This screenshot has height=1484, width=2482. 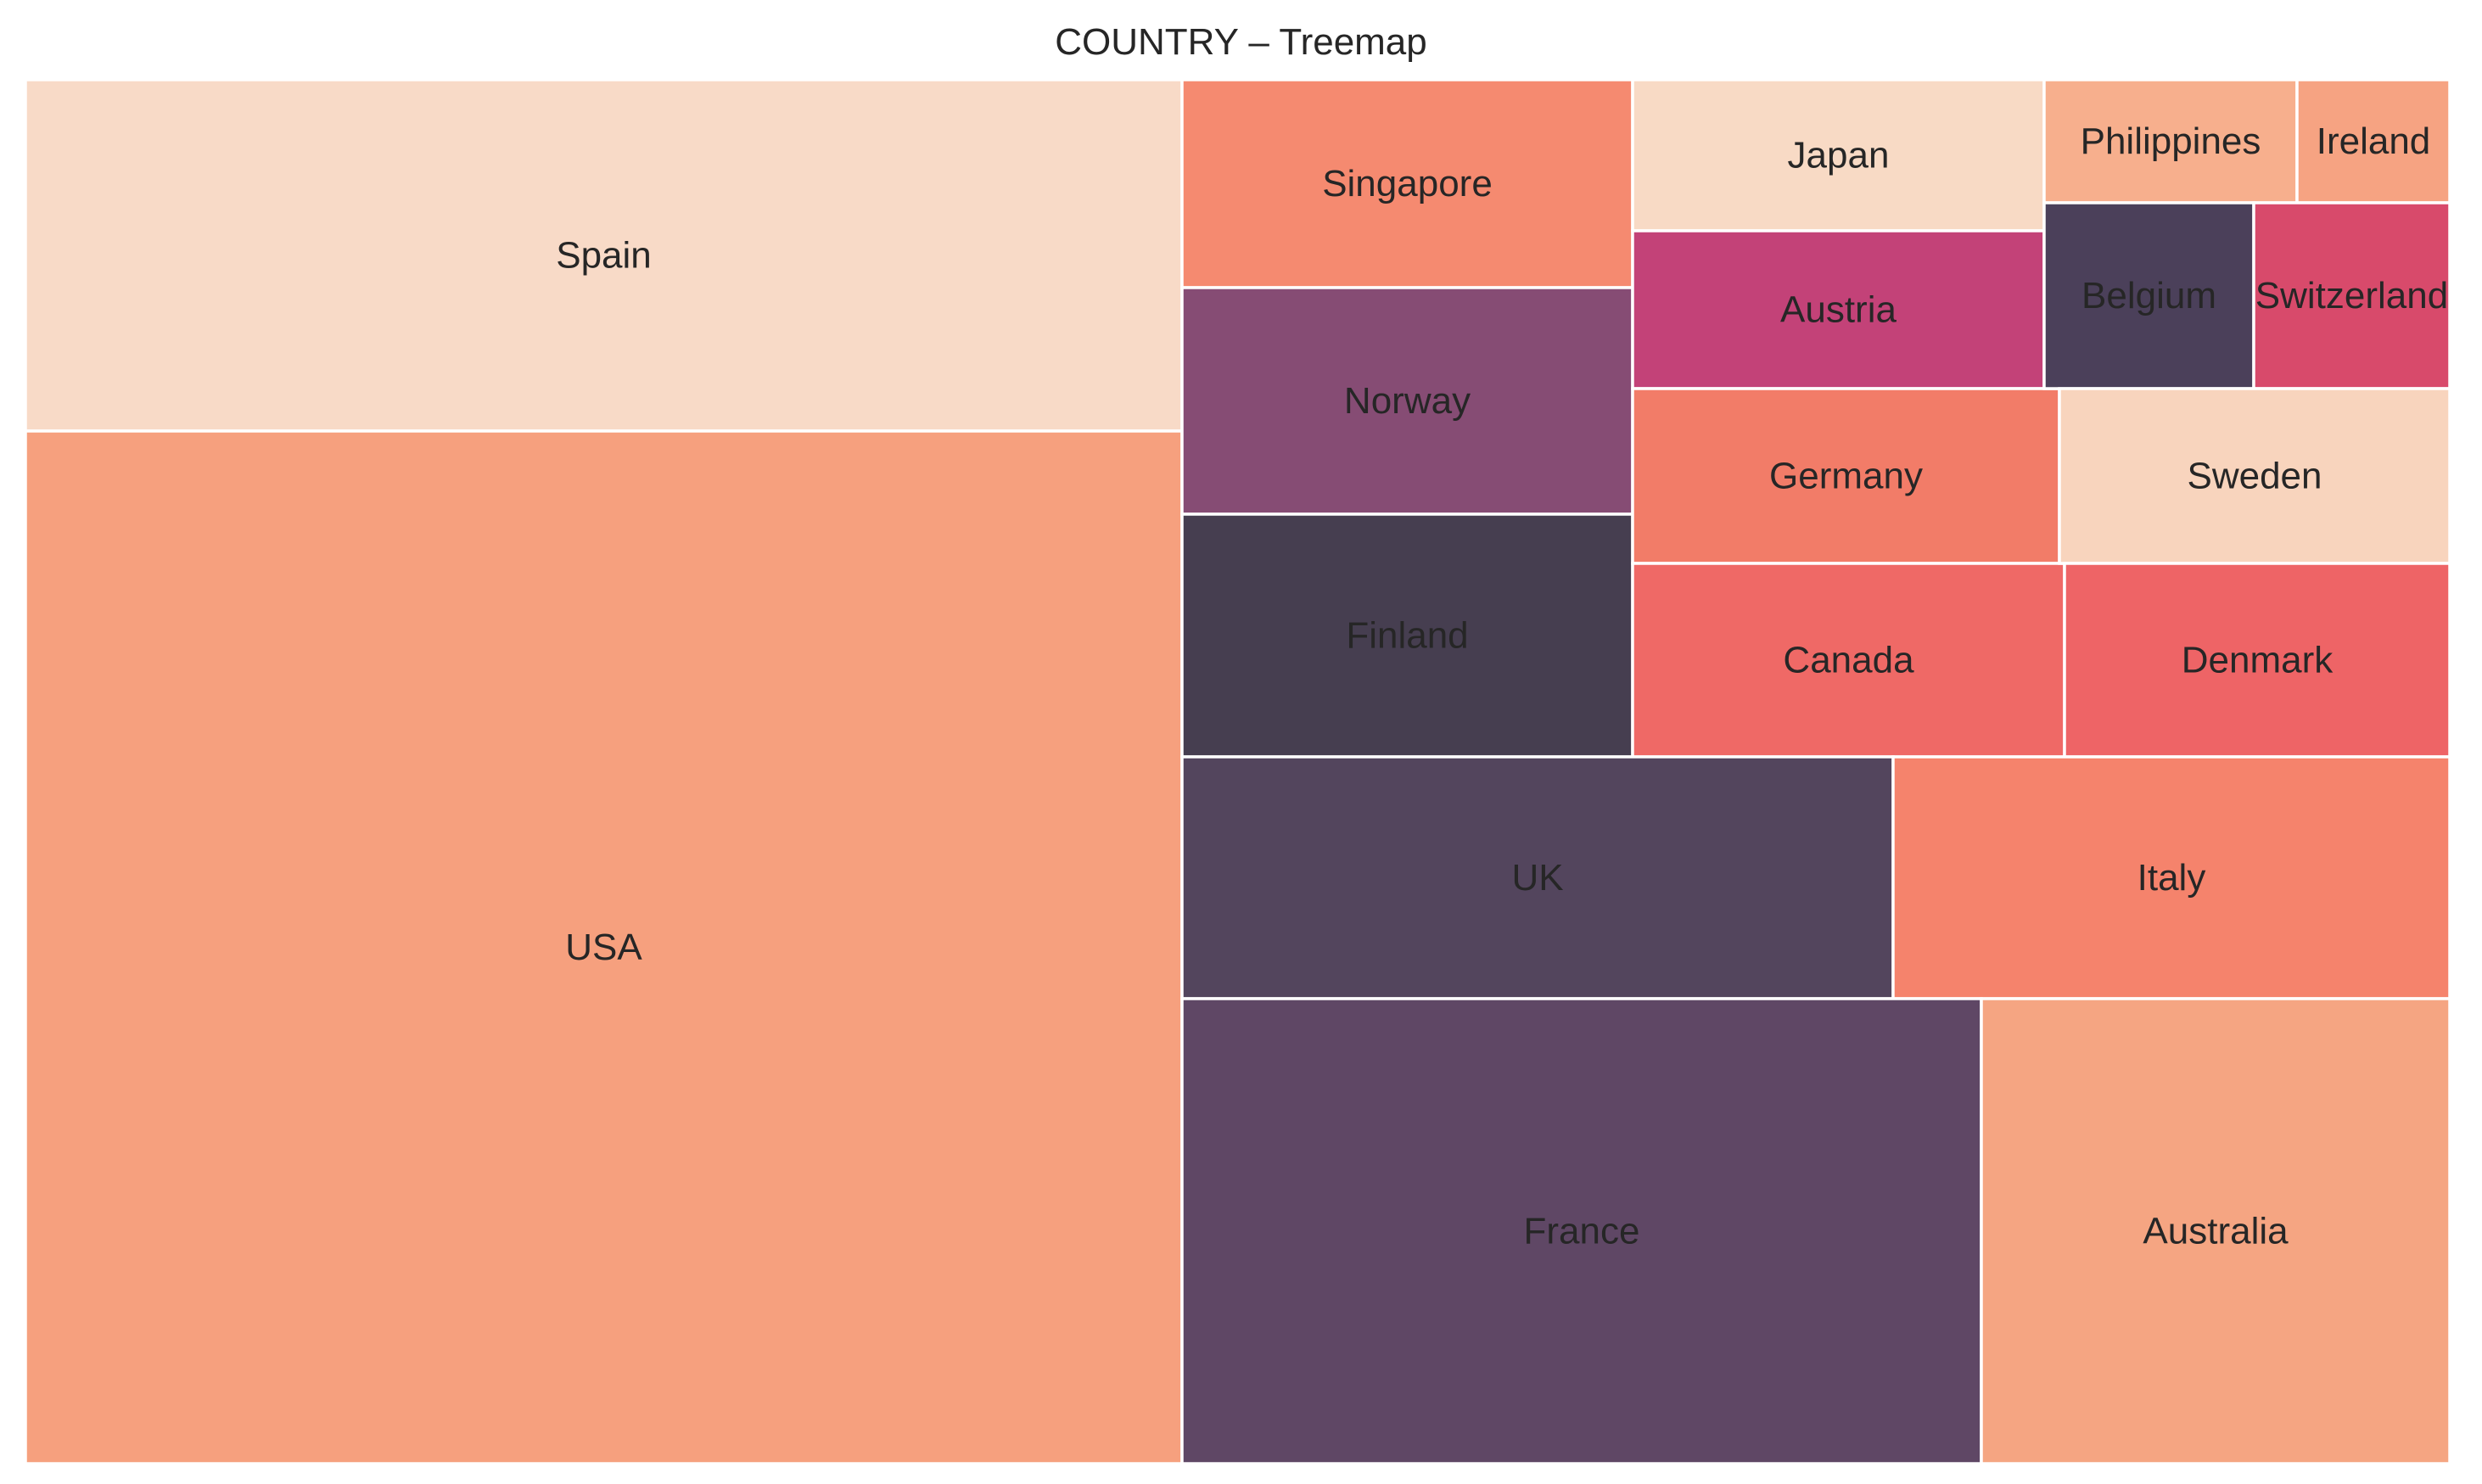 I want to click on treemap-label-canada: Canada, so click(x=1848, y=660).